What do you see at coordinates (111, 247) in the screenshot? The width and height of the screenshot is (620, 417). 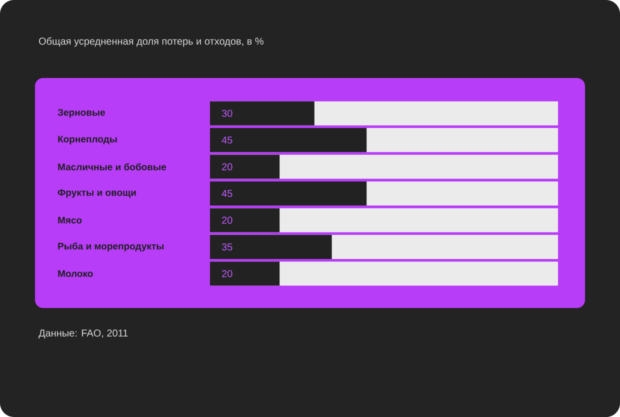 I see `y-tick-label: Рыба и морепродукты` at bounding box center [111, 247].